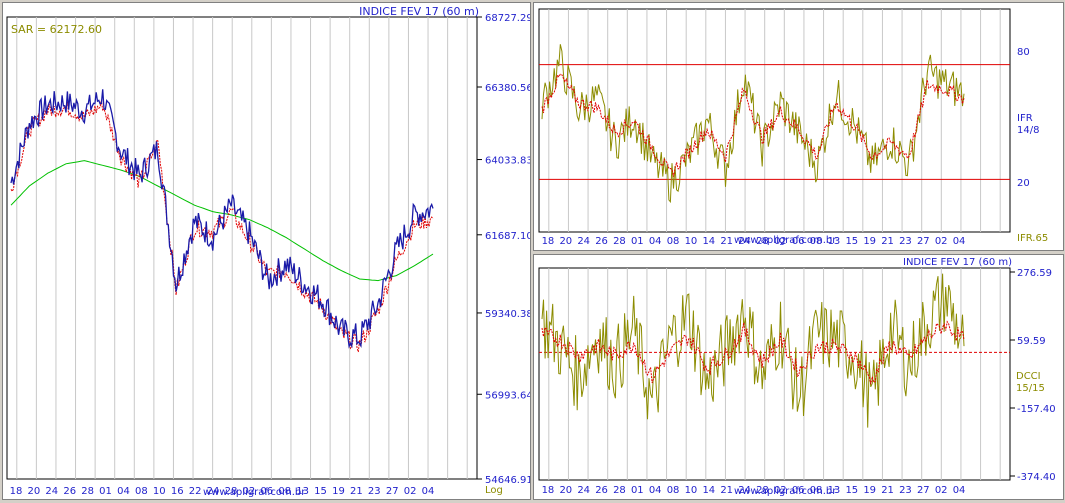 The width and height of the screenshot is (1065, 503). What do you see at coordinates (1031, 341) in the screenshot?
I see `dcci-y-tick-label: 59.59` at bounding box center [1031, 341].